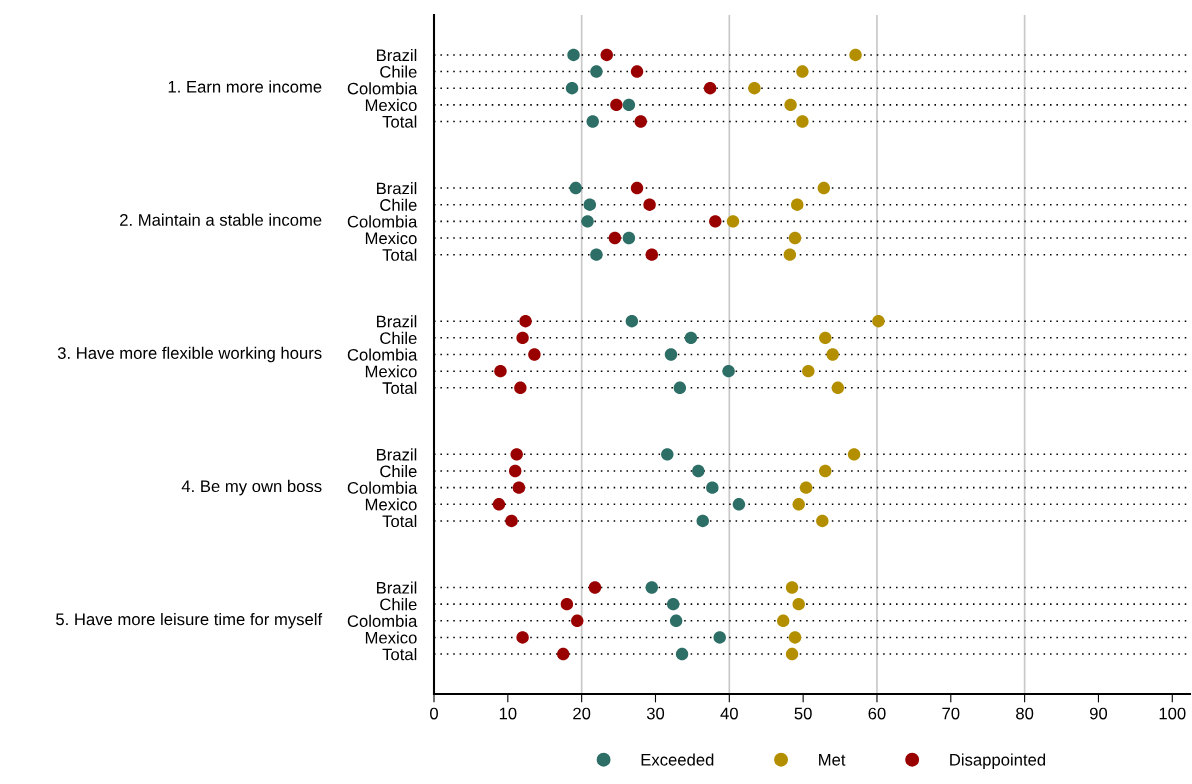 The image size is (1192, 784). I want to click on x-tick-label: 0, so click(434, 713).